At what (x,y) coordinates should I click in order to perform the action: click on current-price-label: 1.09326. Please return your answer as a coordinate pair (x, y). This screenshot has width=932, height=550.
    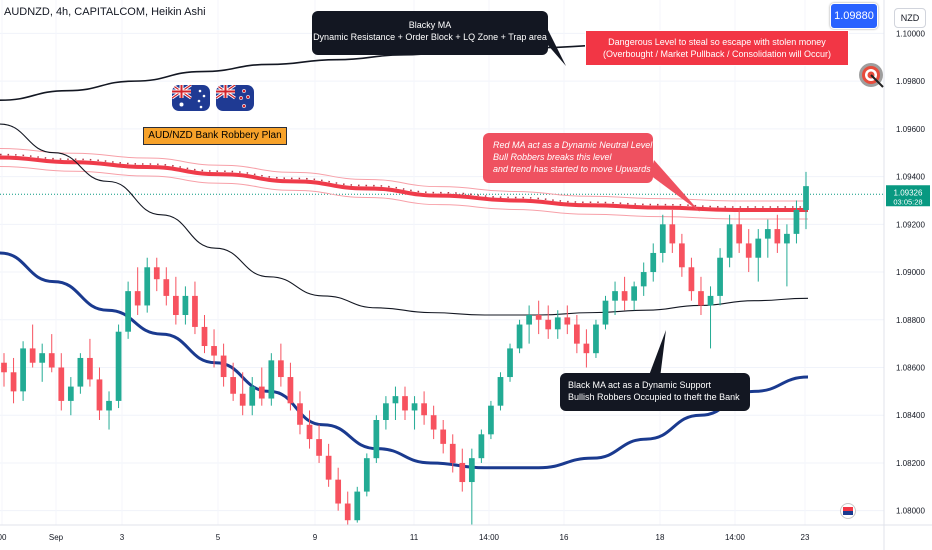
    Looking at the image, I should click on (908, 192).